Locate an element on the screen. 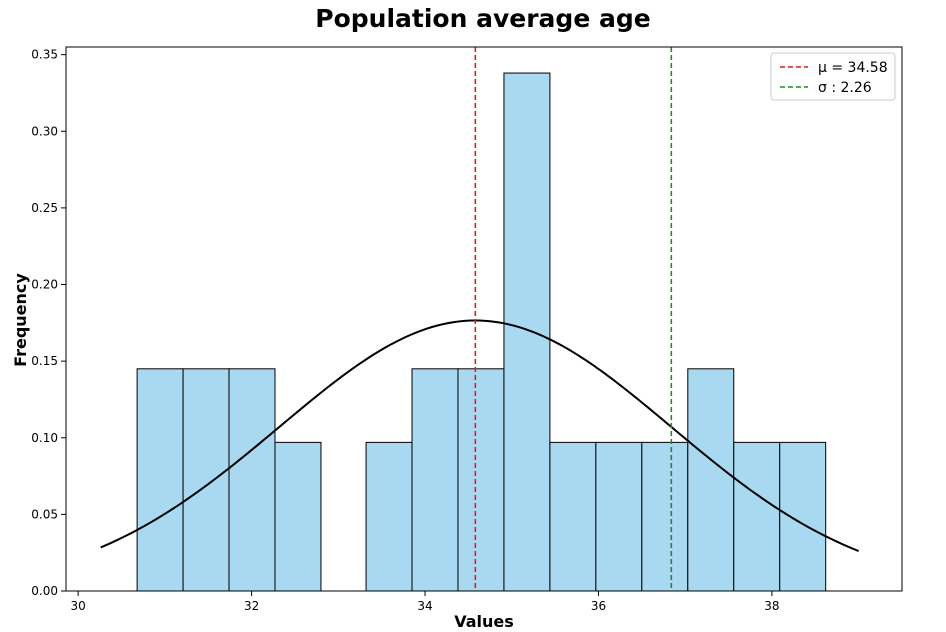 The image size is (946, 632). y-tick-label: 0.20 is located at coordinates (44, 285).